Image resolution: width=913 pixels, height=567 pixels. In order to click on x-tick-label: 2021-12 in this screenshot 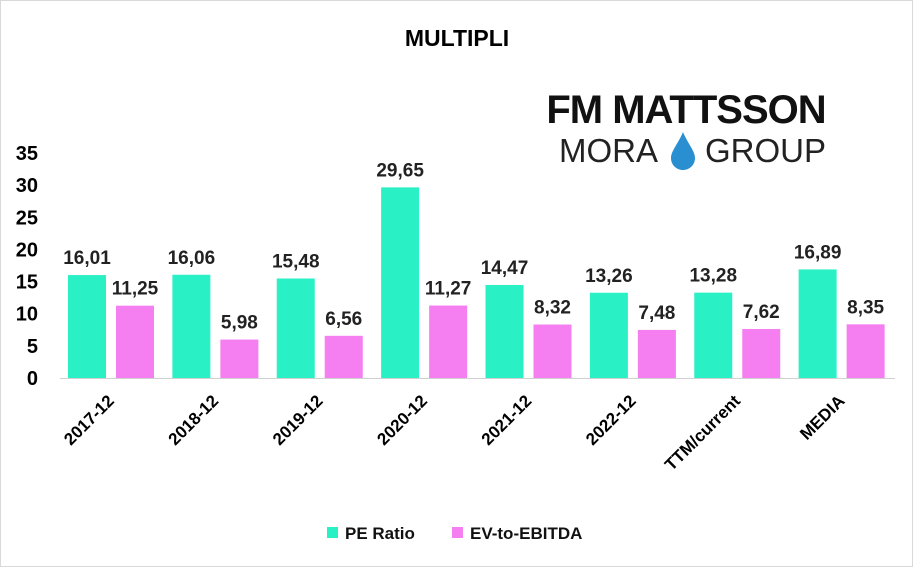, I will do `click(507, 420)`.